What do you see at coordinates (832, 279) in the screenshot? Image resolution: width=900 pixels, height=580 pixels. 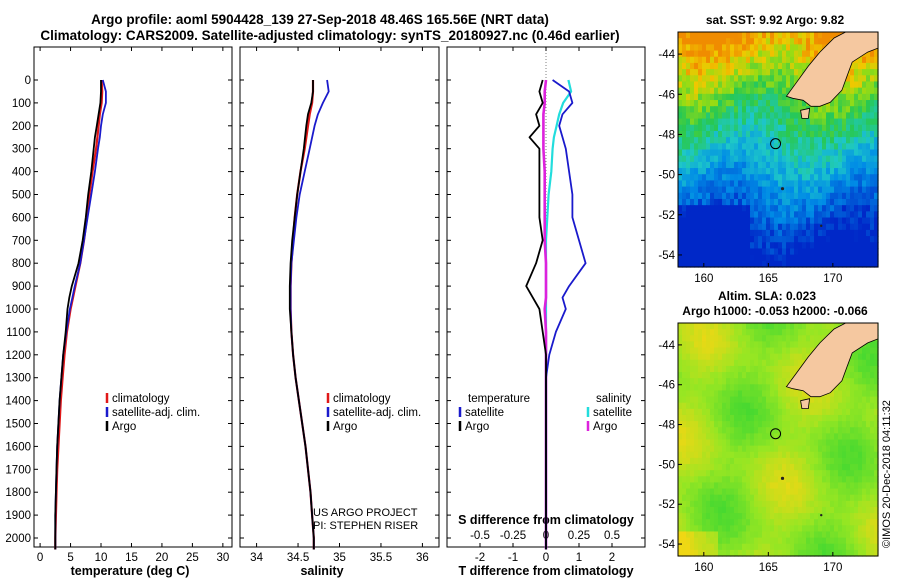 I see `lon-tick-label: 170` at bounding box center [832, 279].